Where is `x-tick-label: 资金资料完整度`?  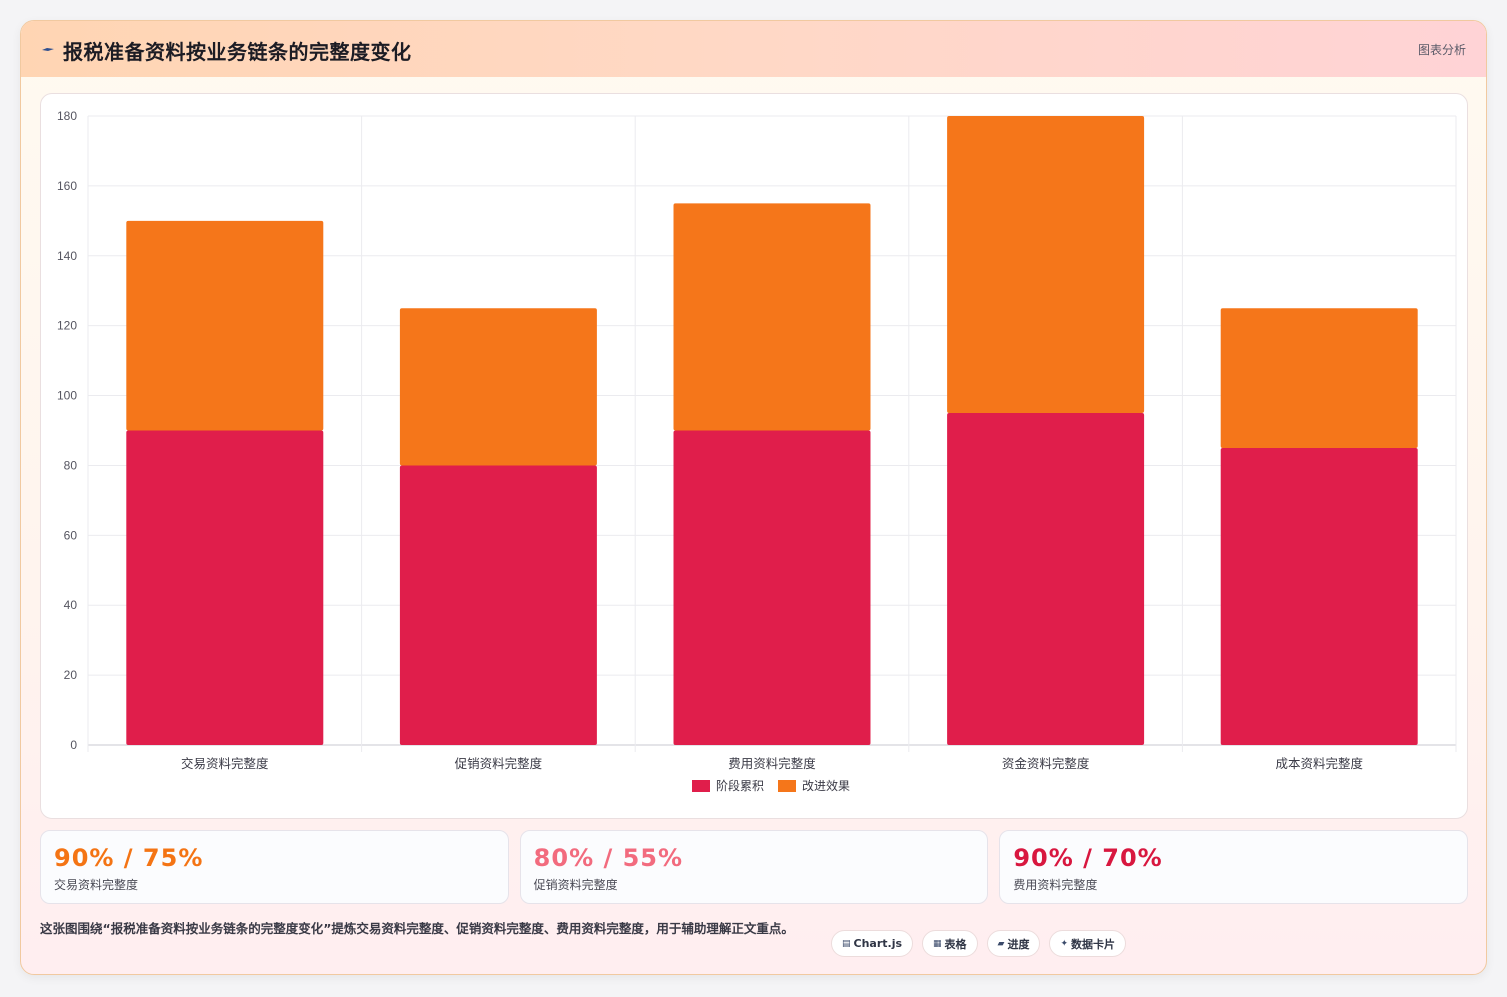 x-tick-label: 资金资料完整度 is located at coordinates (1046, 763).